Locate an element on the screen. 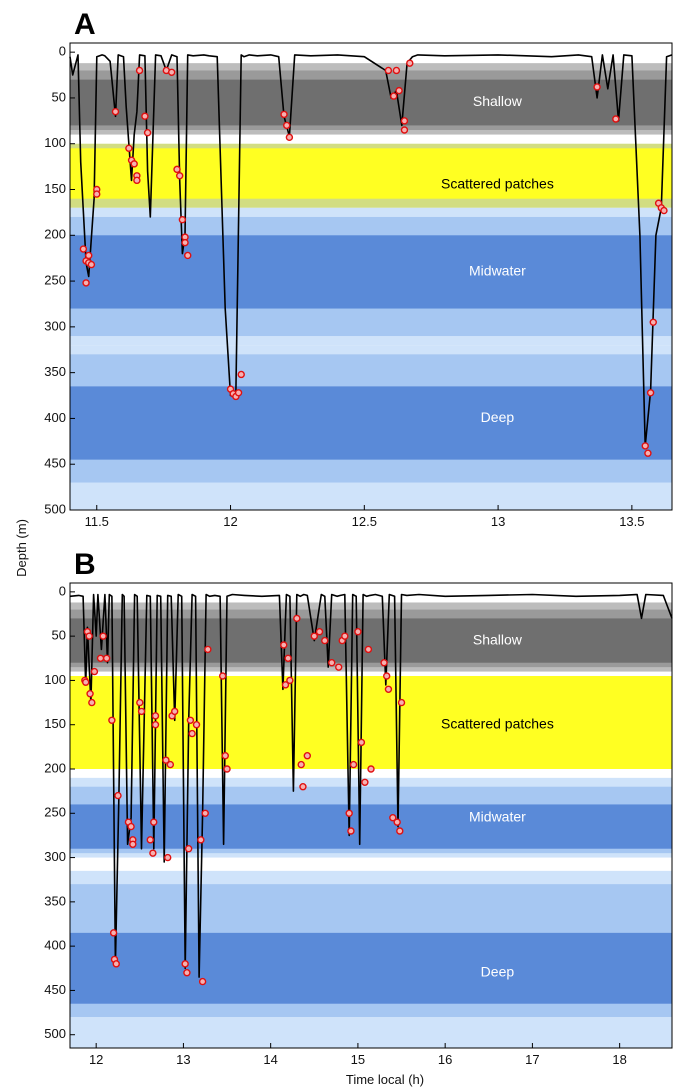 The width and height of the screenshot is (680, 1091). zone-label-scattered-patches: Scattered patches is located at coordinates (497, 723).